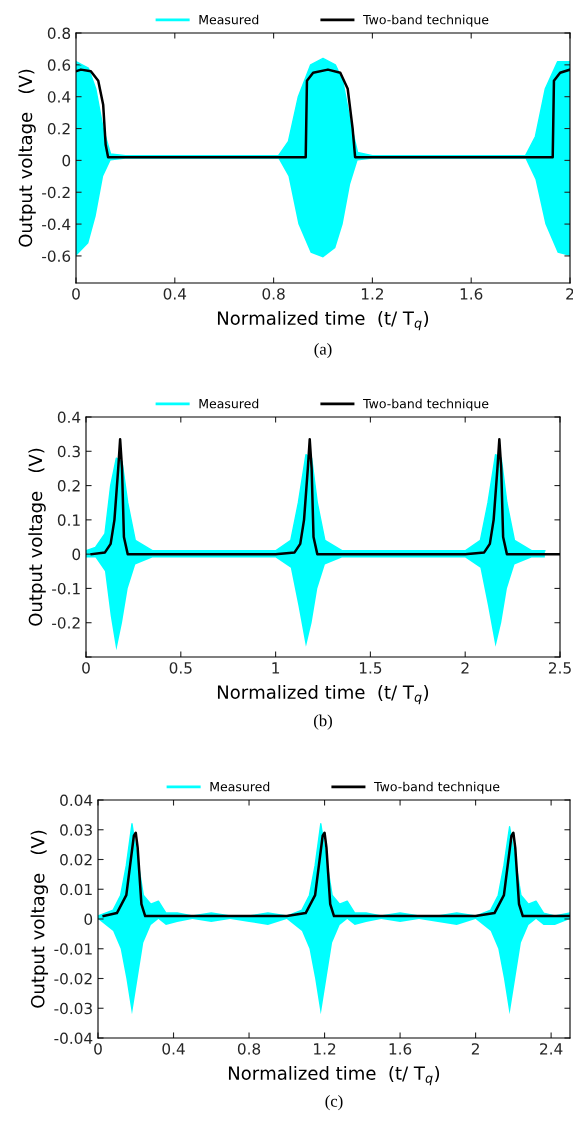 The height and width of the screenshot is (1121, 573). Describe the element at coordinates (323, 351) in the screenshot. I see `text: (a)` at that location.